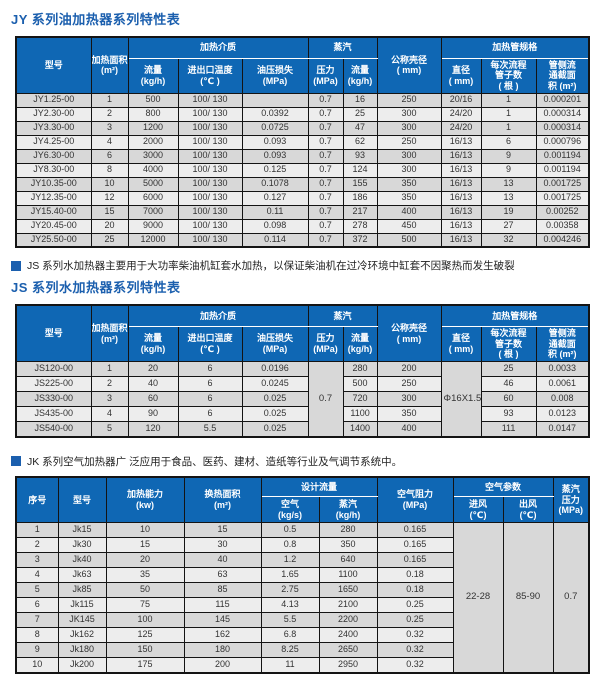 The width and height of the screenshot is (600, 674). Describe the element at coordinates (222, 635) in the screenshot. I see `table-cell: 162` at that location.